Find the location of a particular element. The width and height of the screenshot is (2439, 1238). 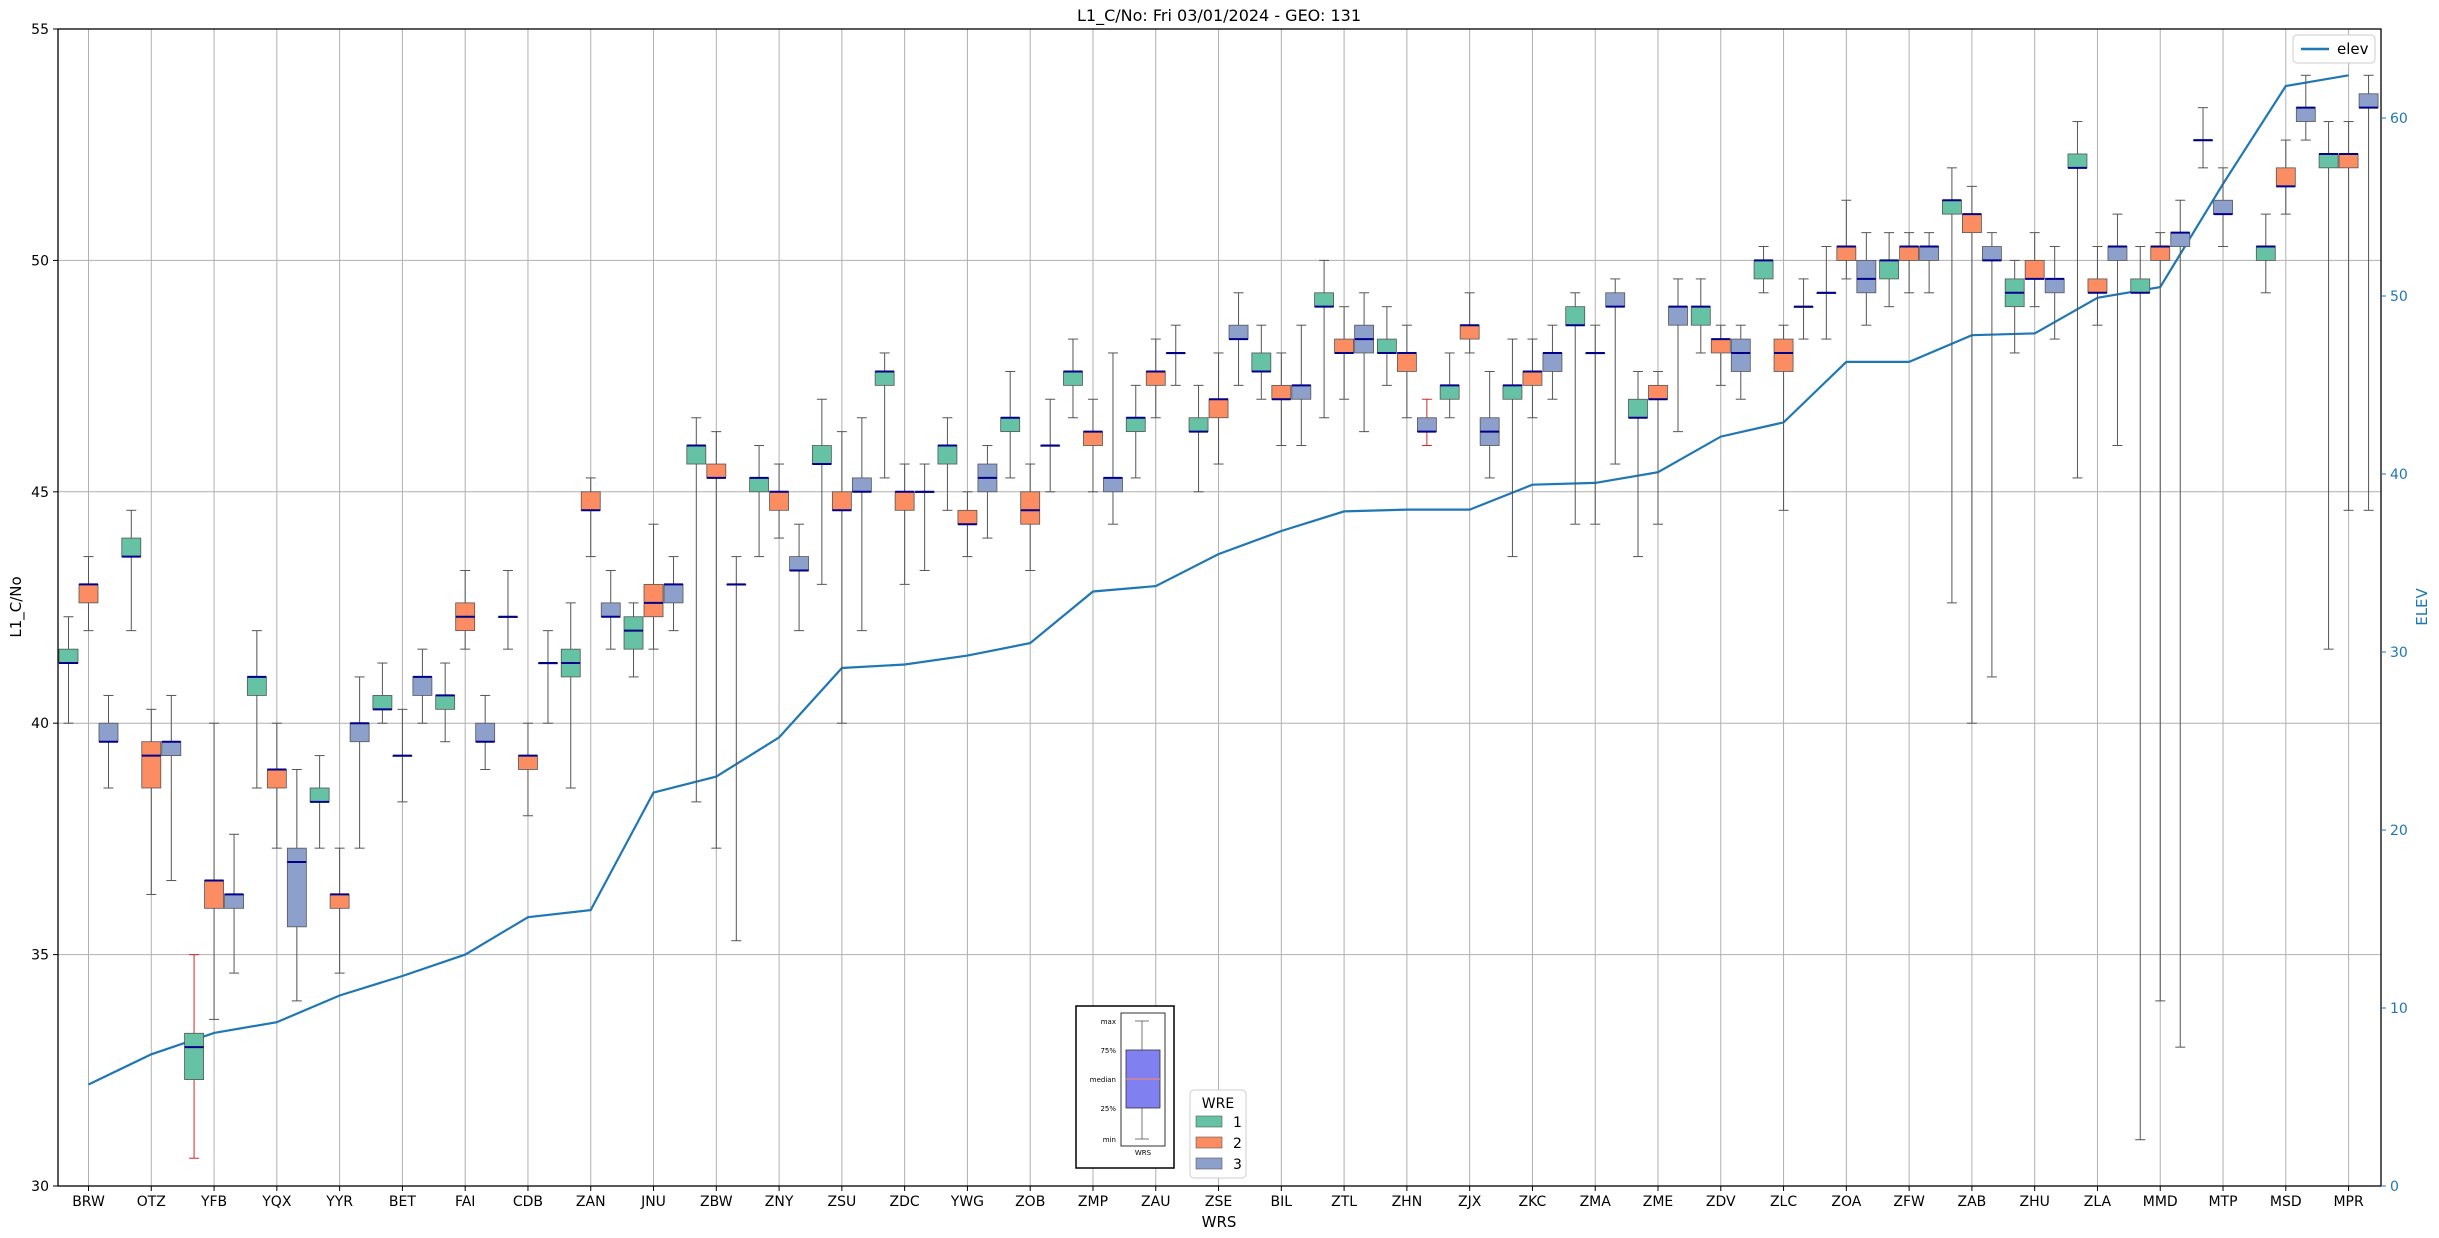

x-tick-label: ZME is located at coordinates (1658, 1202).